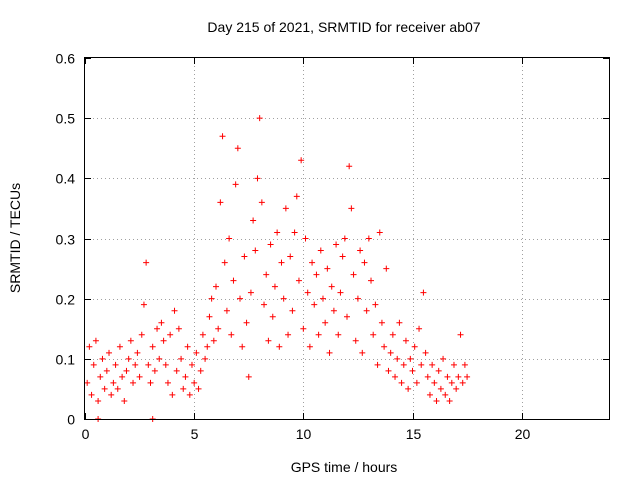 The width and height of the screenshot is (640, 480). I want to click on y-tick-label: 0, so click(71, 420).